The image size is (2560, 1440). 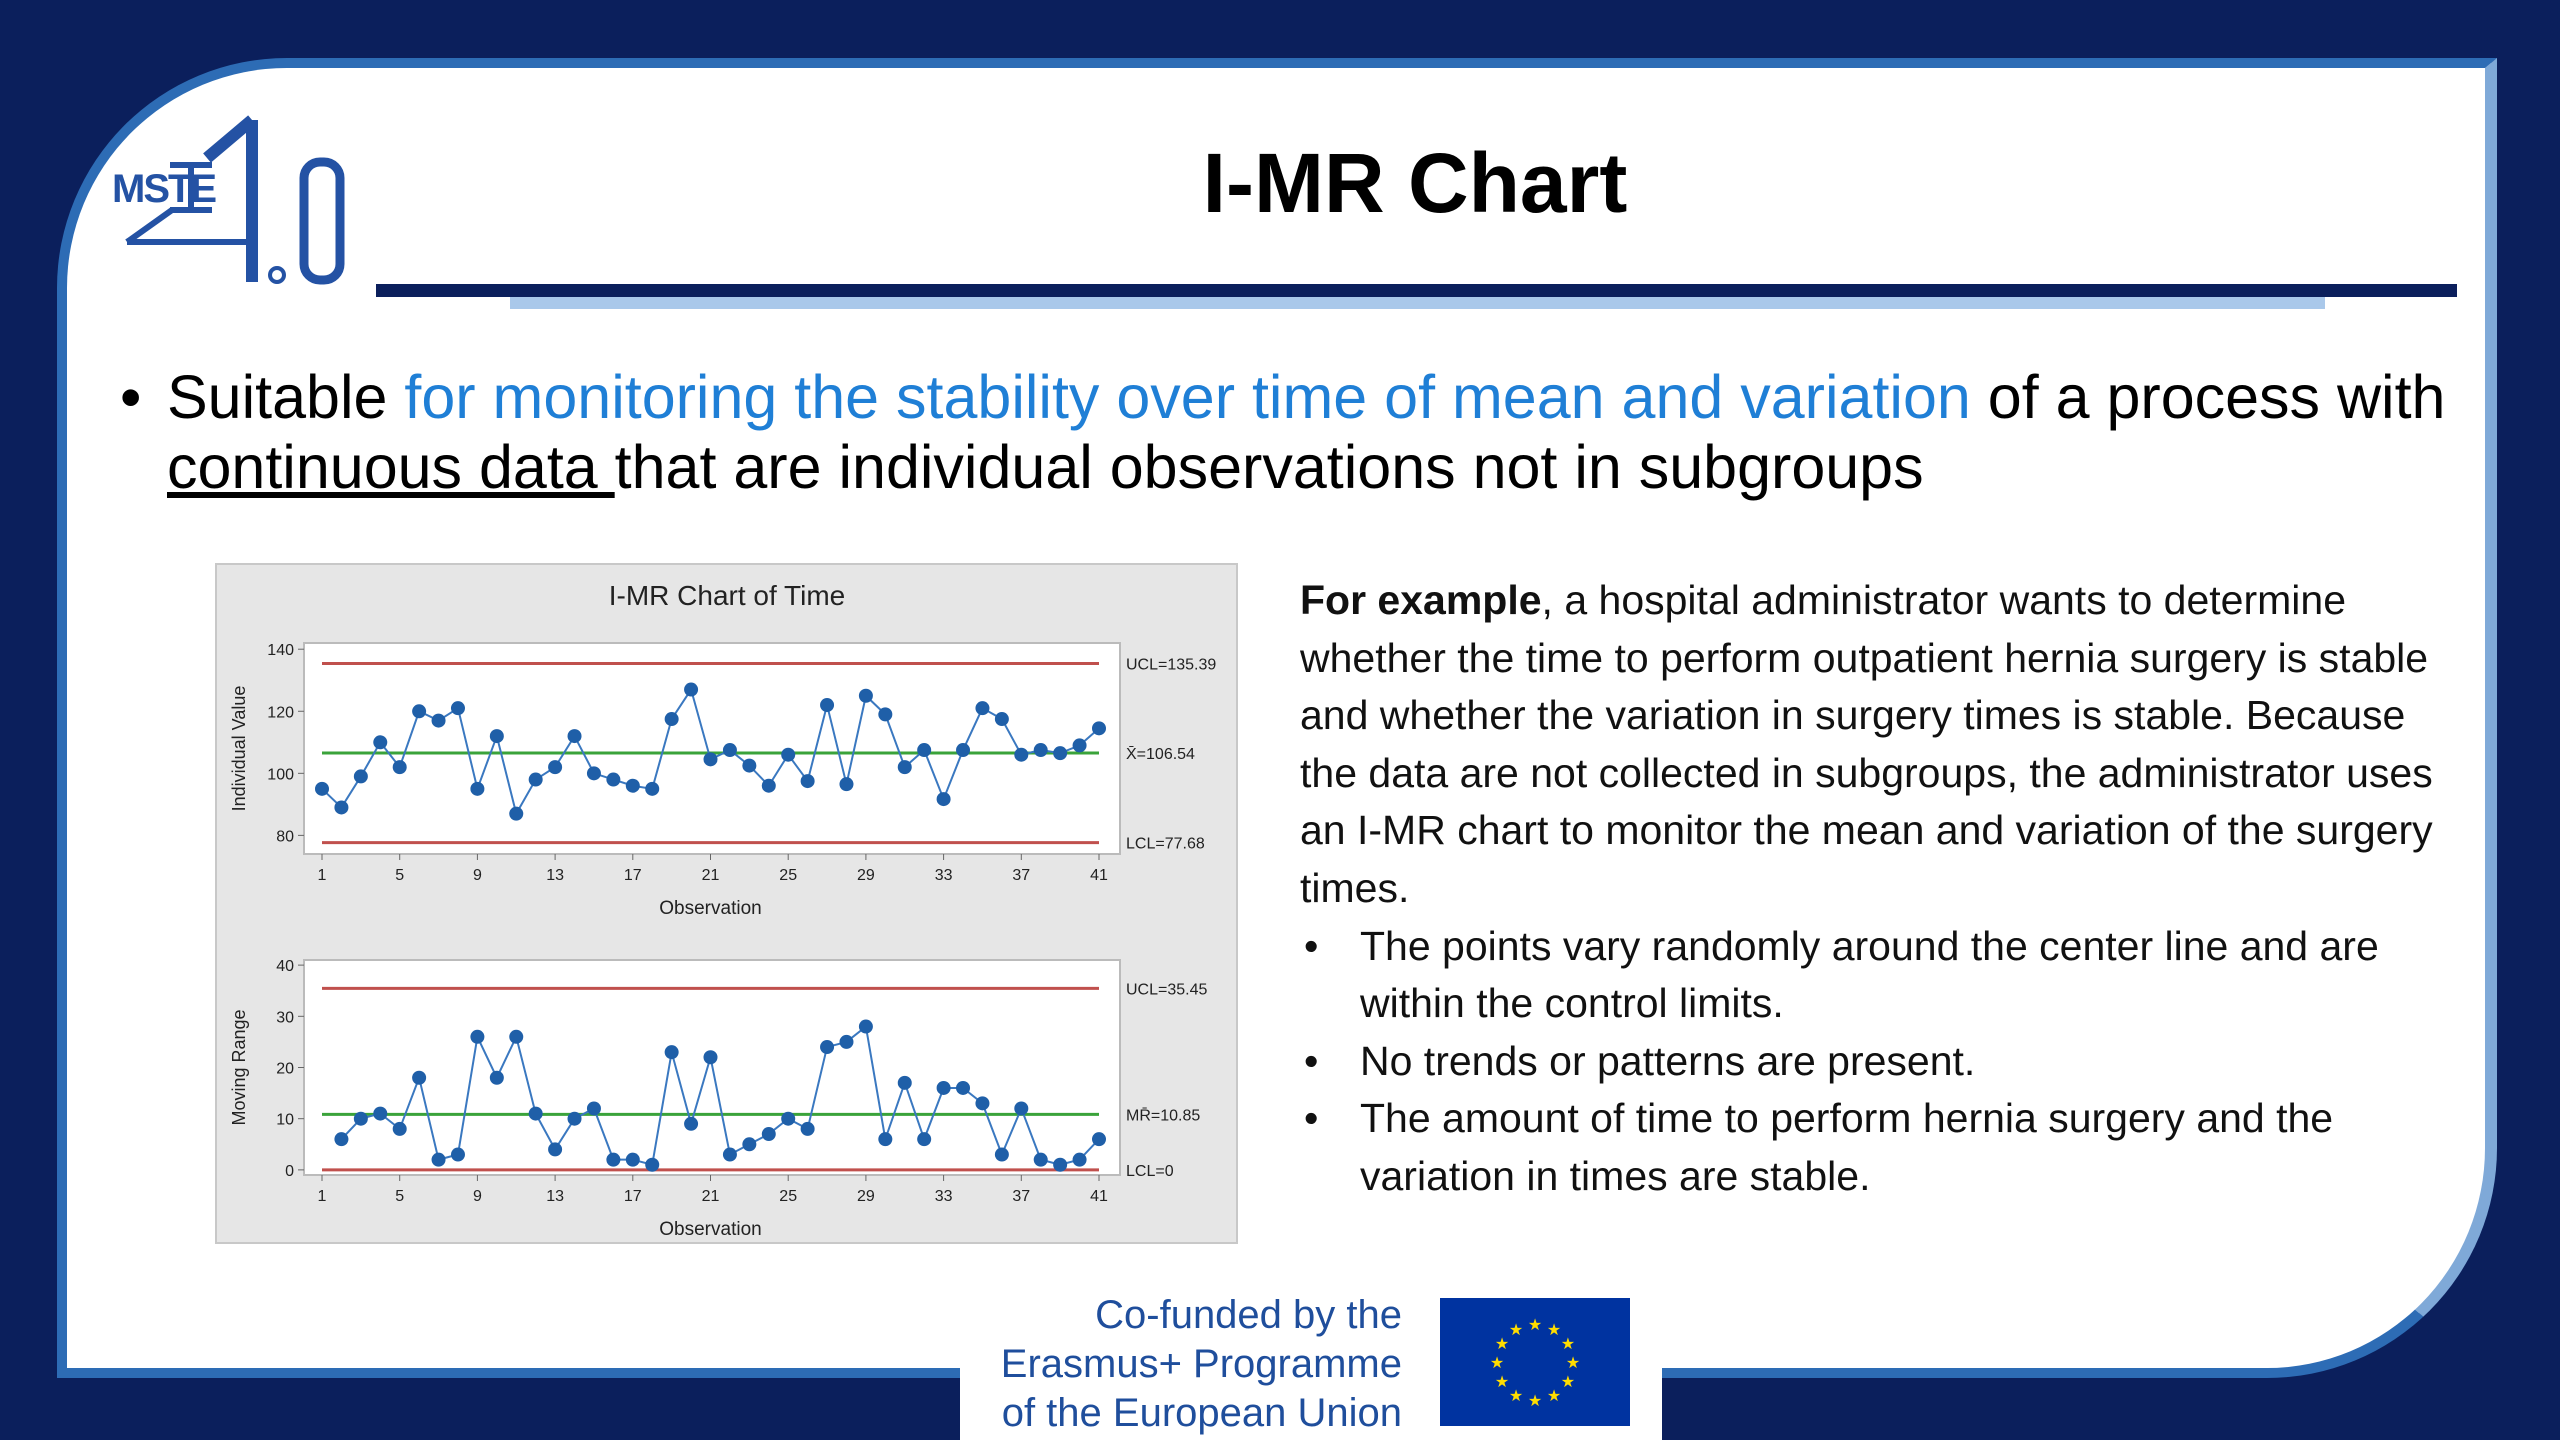 I want to click on page-title: I-MR Chart, so click(x=1415, y=183).